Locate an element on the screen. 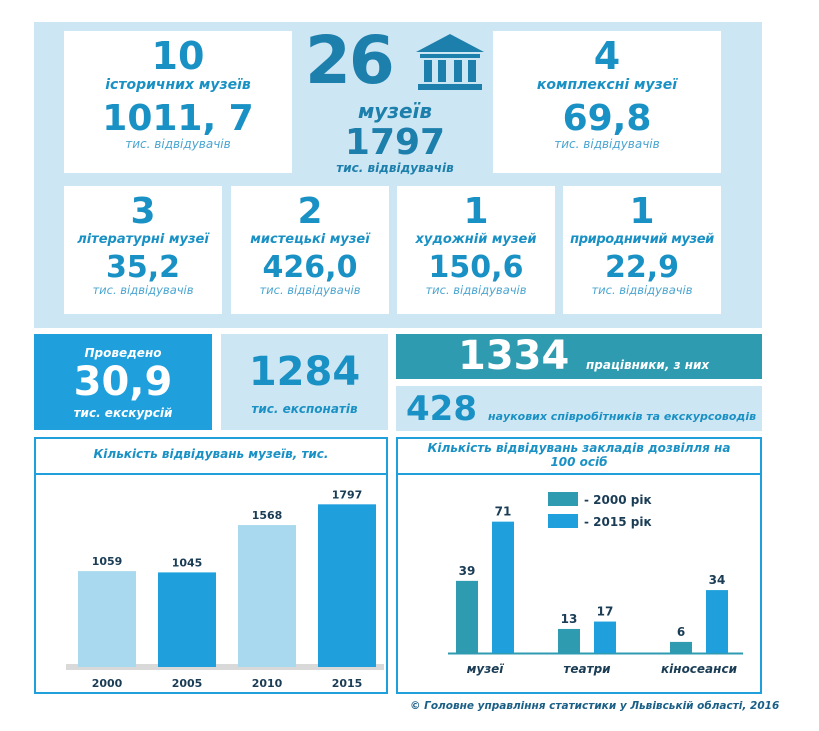  nature-visitors: 22,9 is located at coordinates (642, 267).